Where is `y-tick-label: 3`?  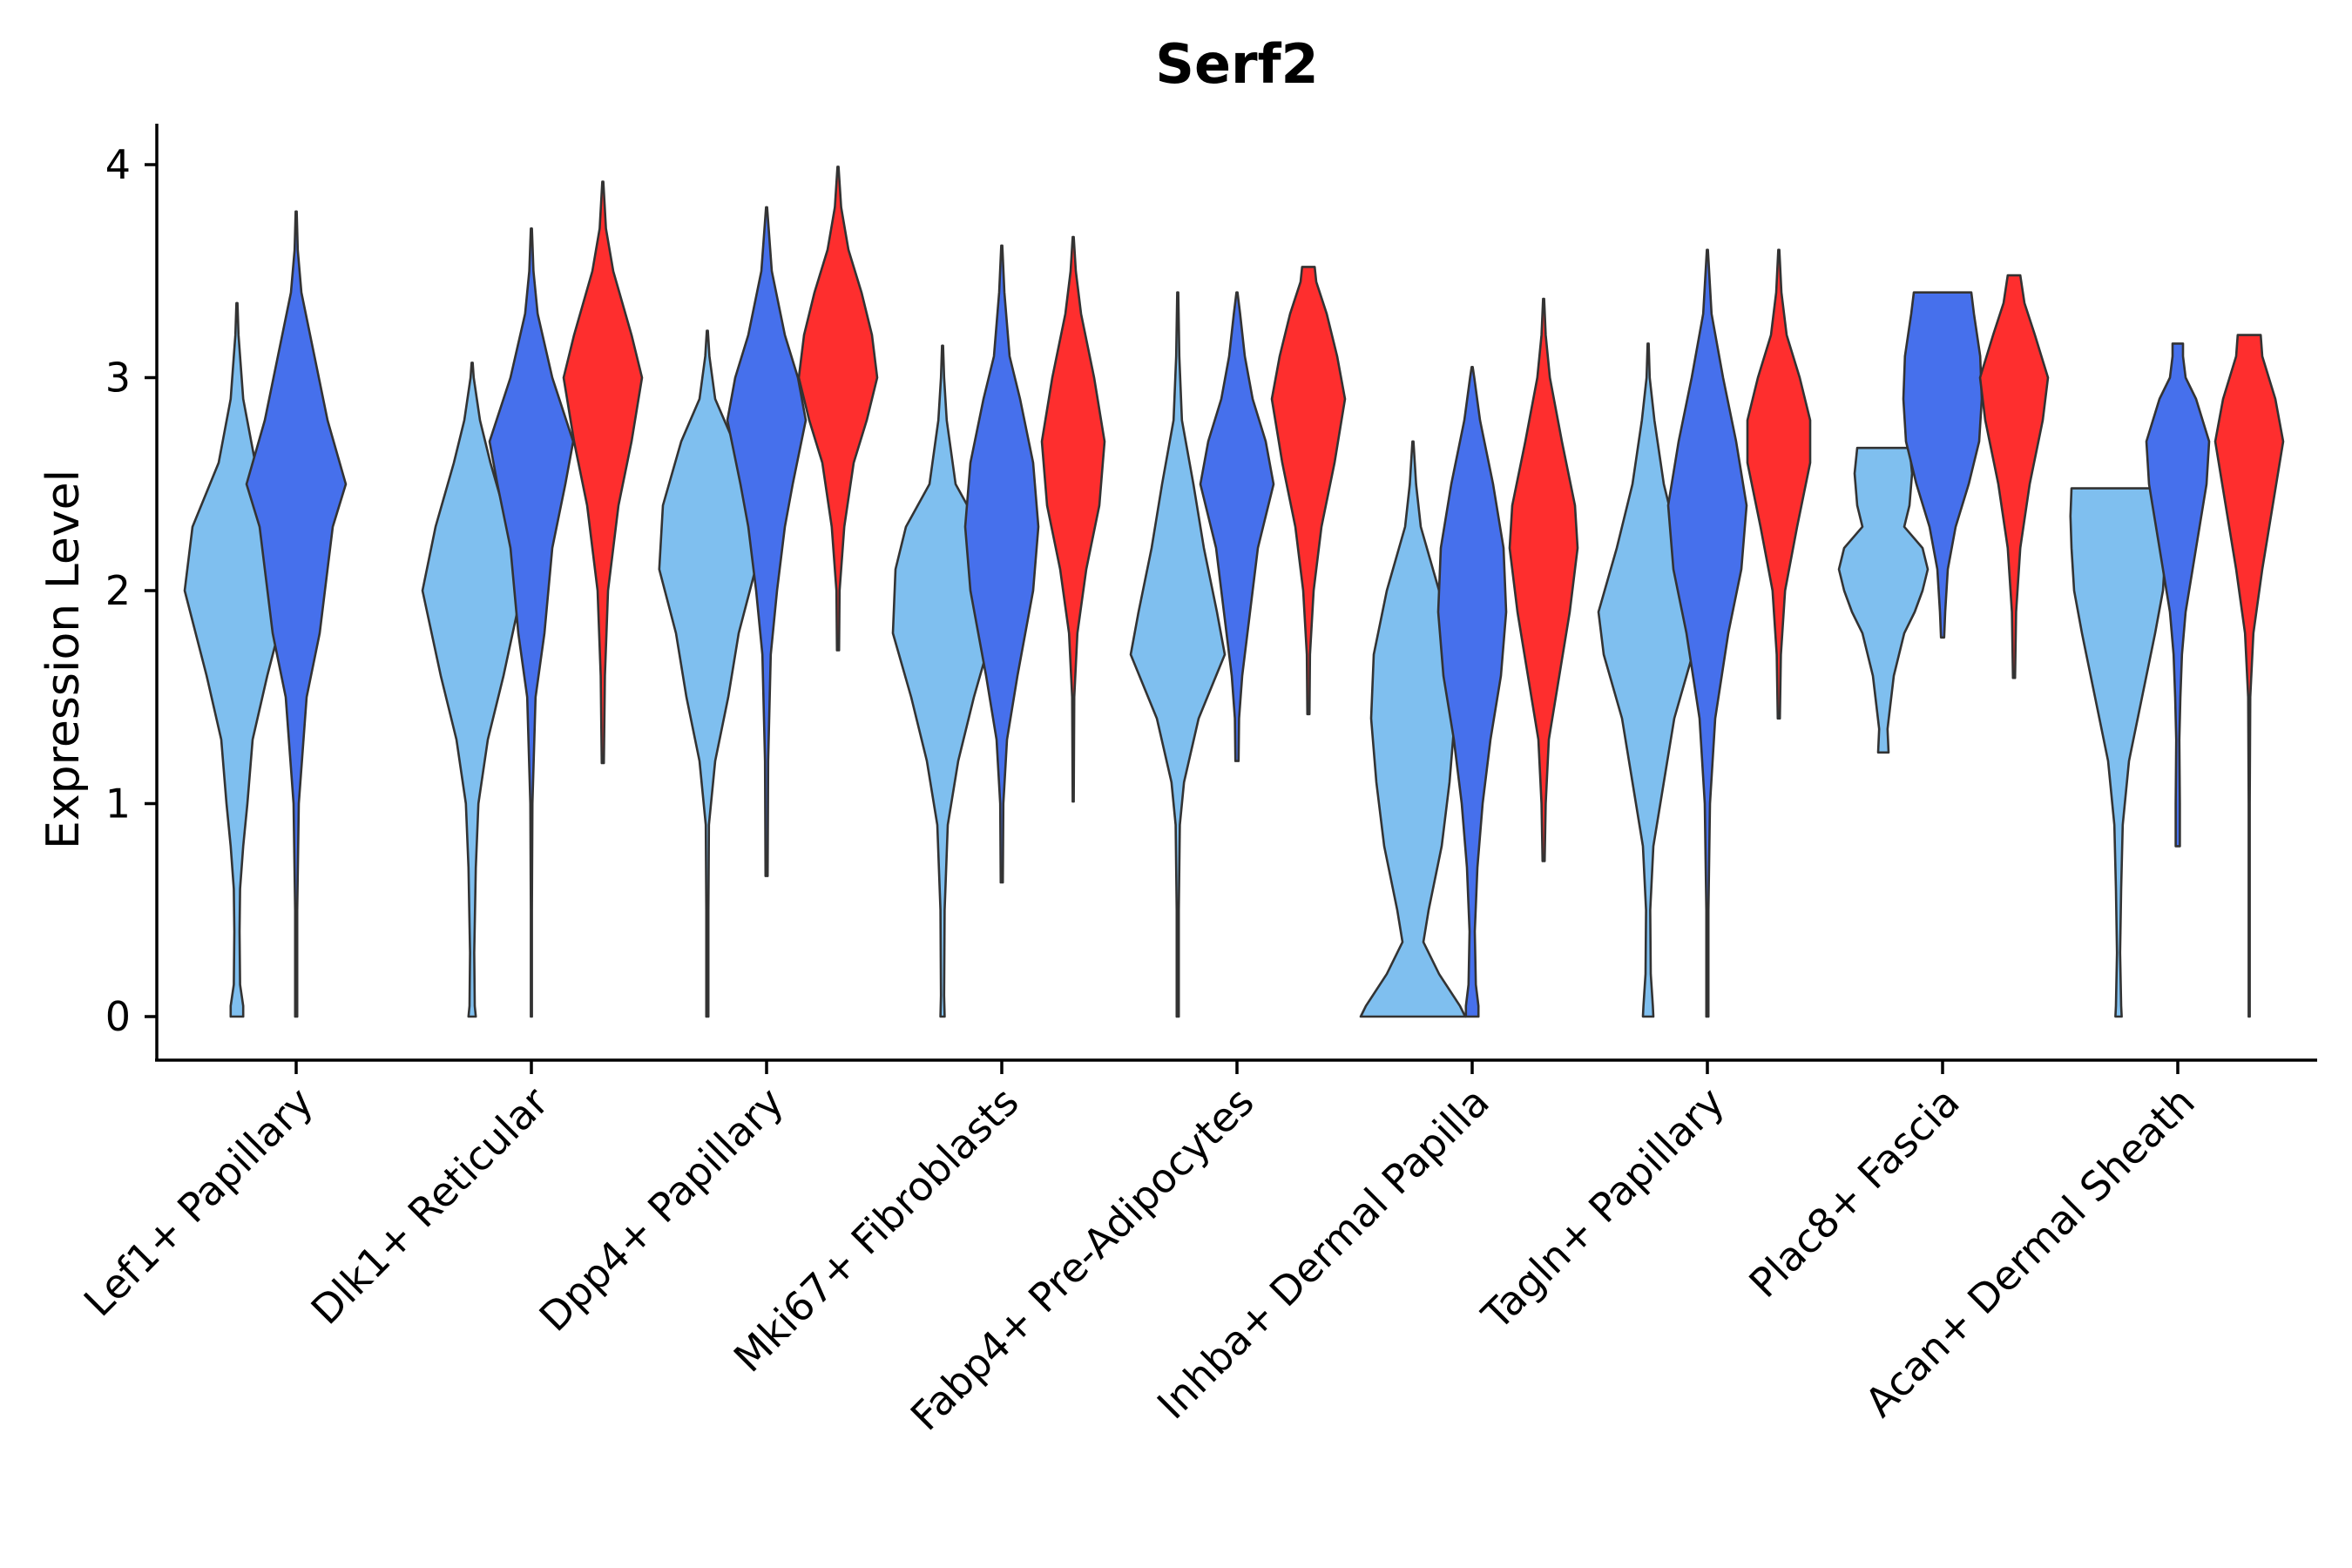
y-tick-label: 3 is located at coordinates (118, 378).